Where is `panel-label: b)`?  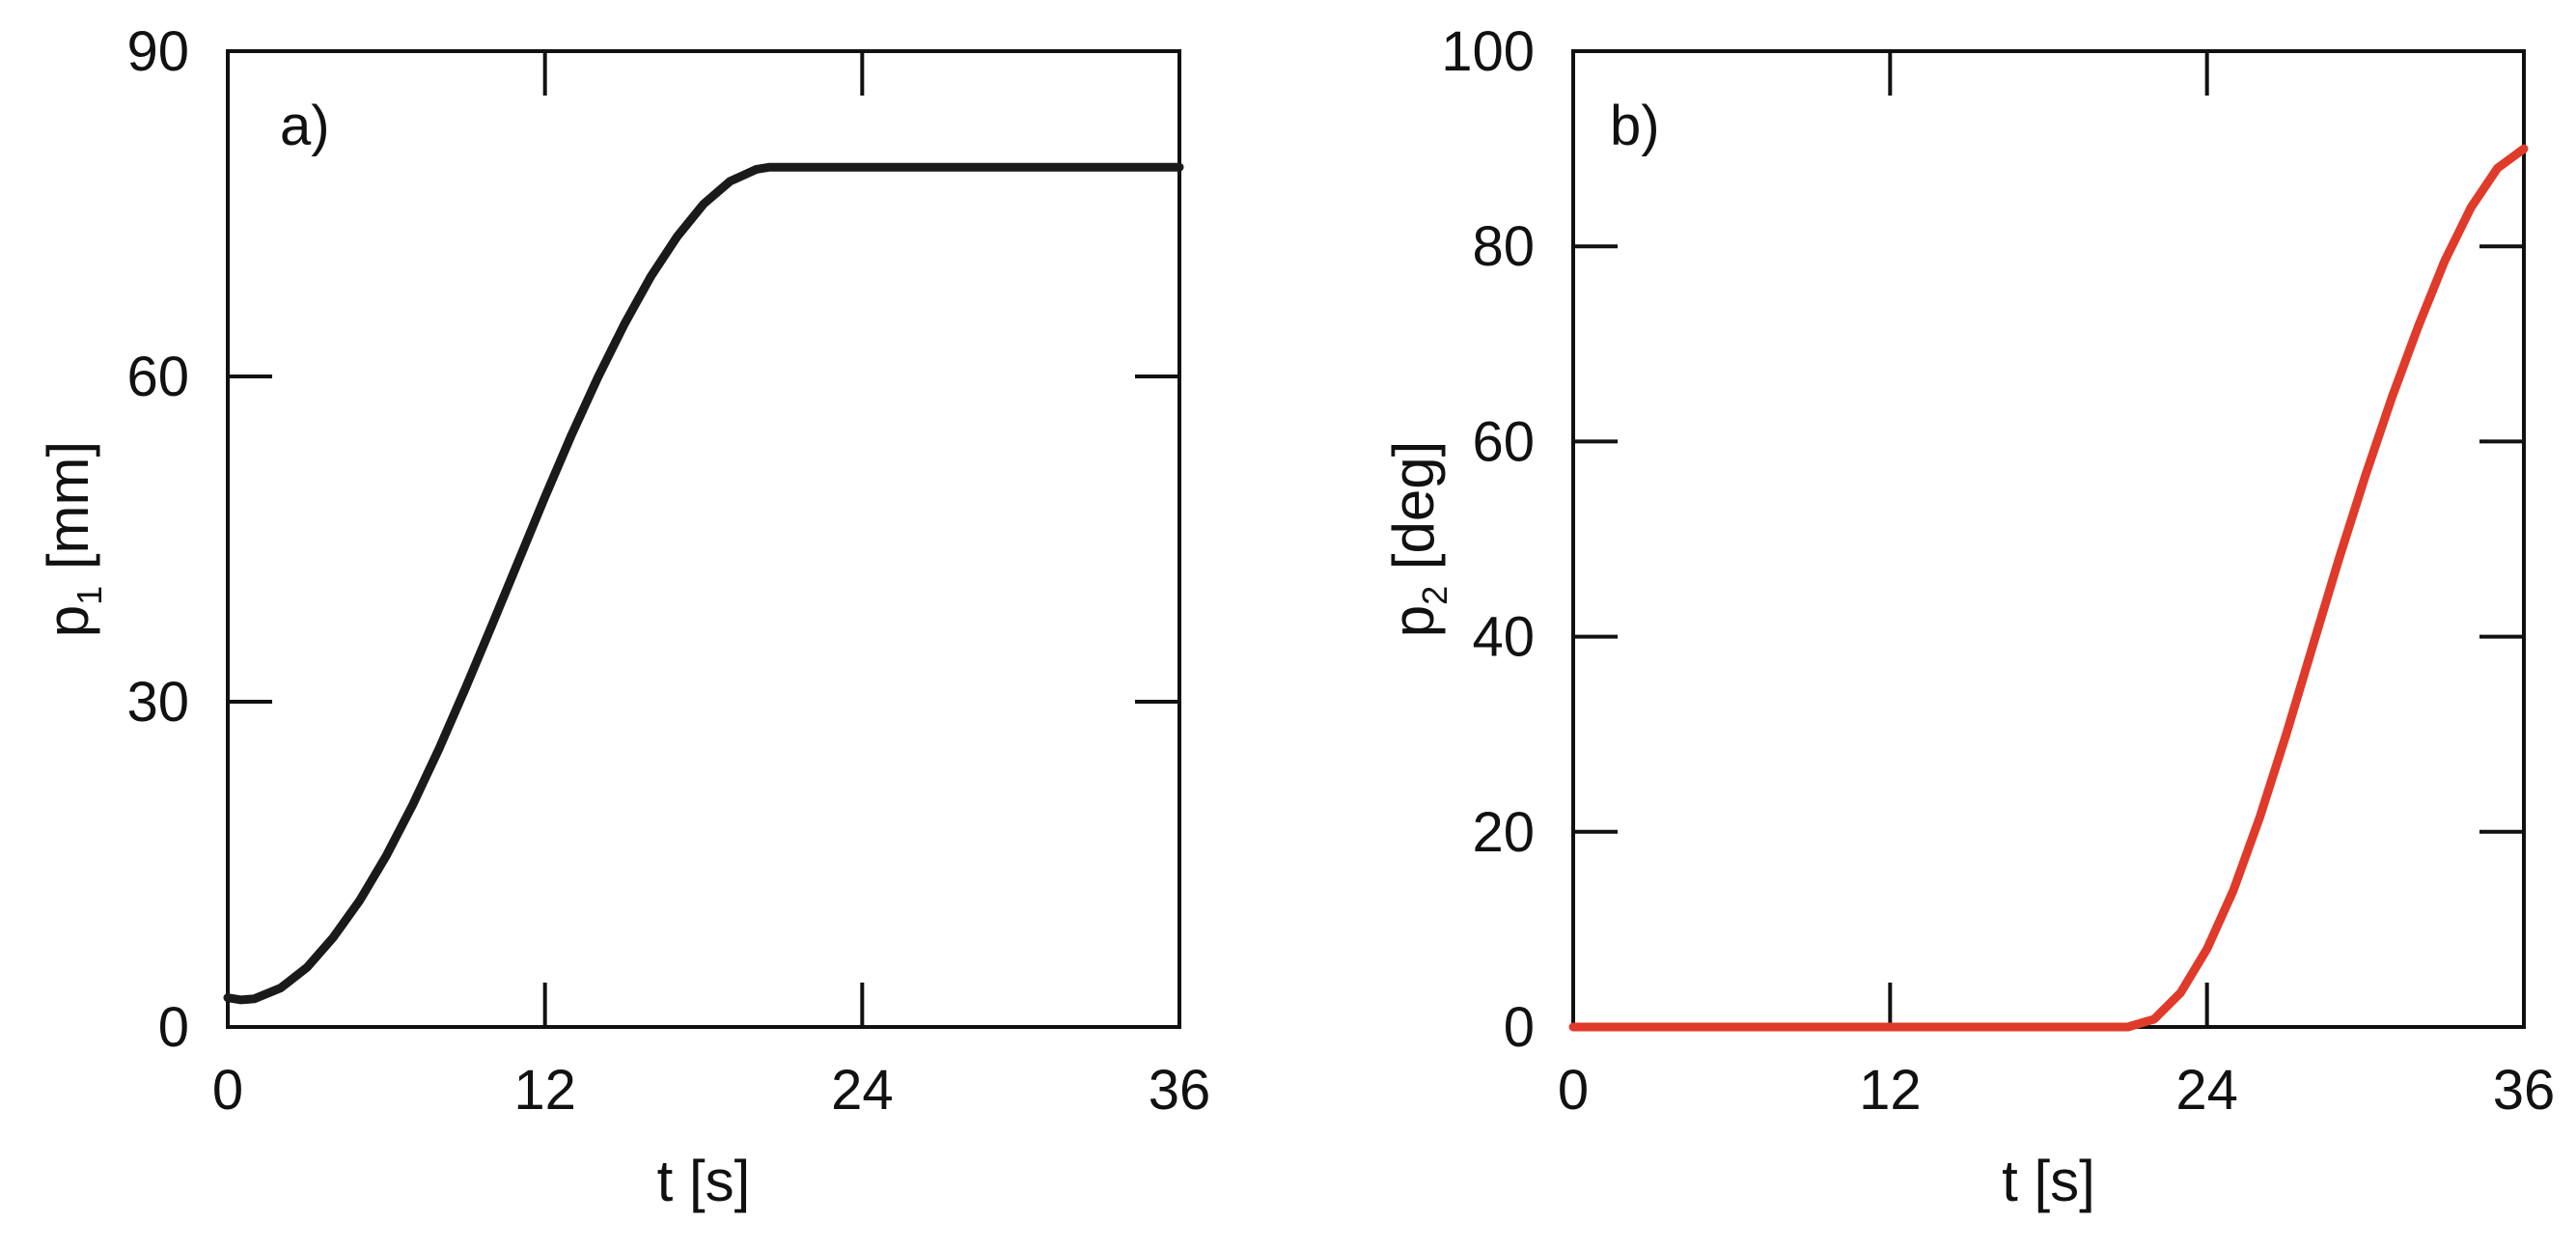 panel-label: b) is located at coordinates (1635, 126).